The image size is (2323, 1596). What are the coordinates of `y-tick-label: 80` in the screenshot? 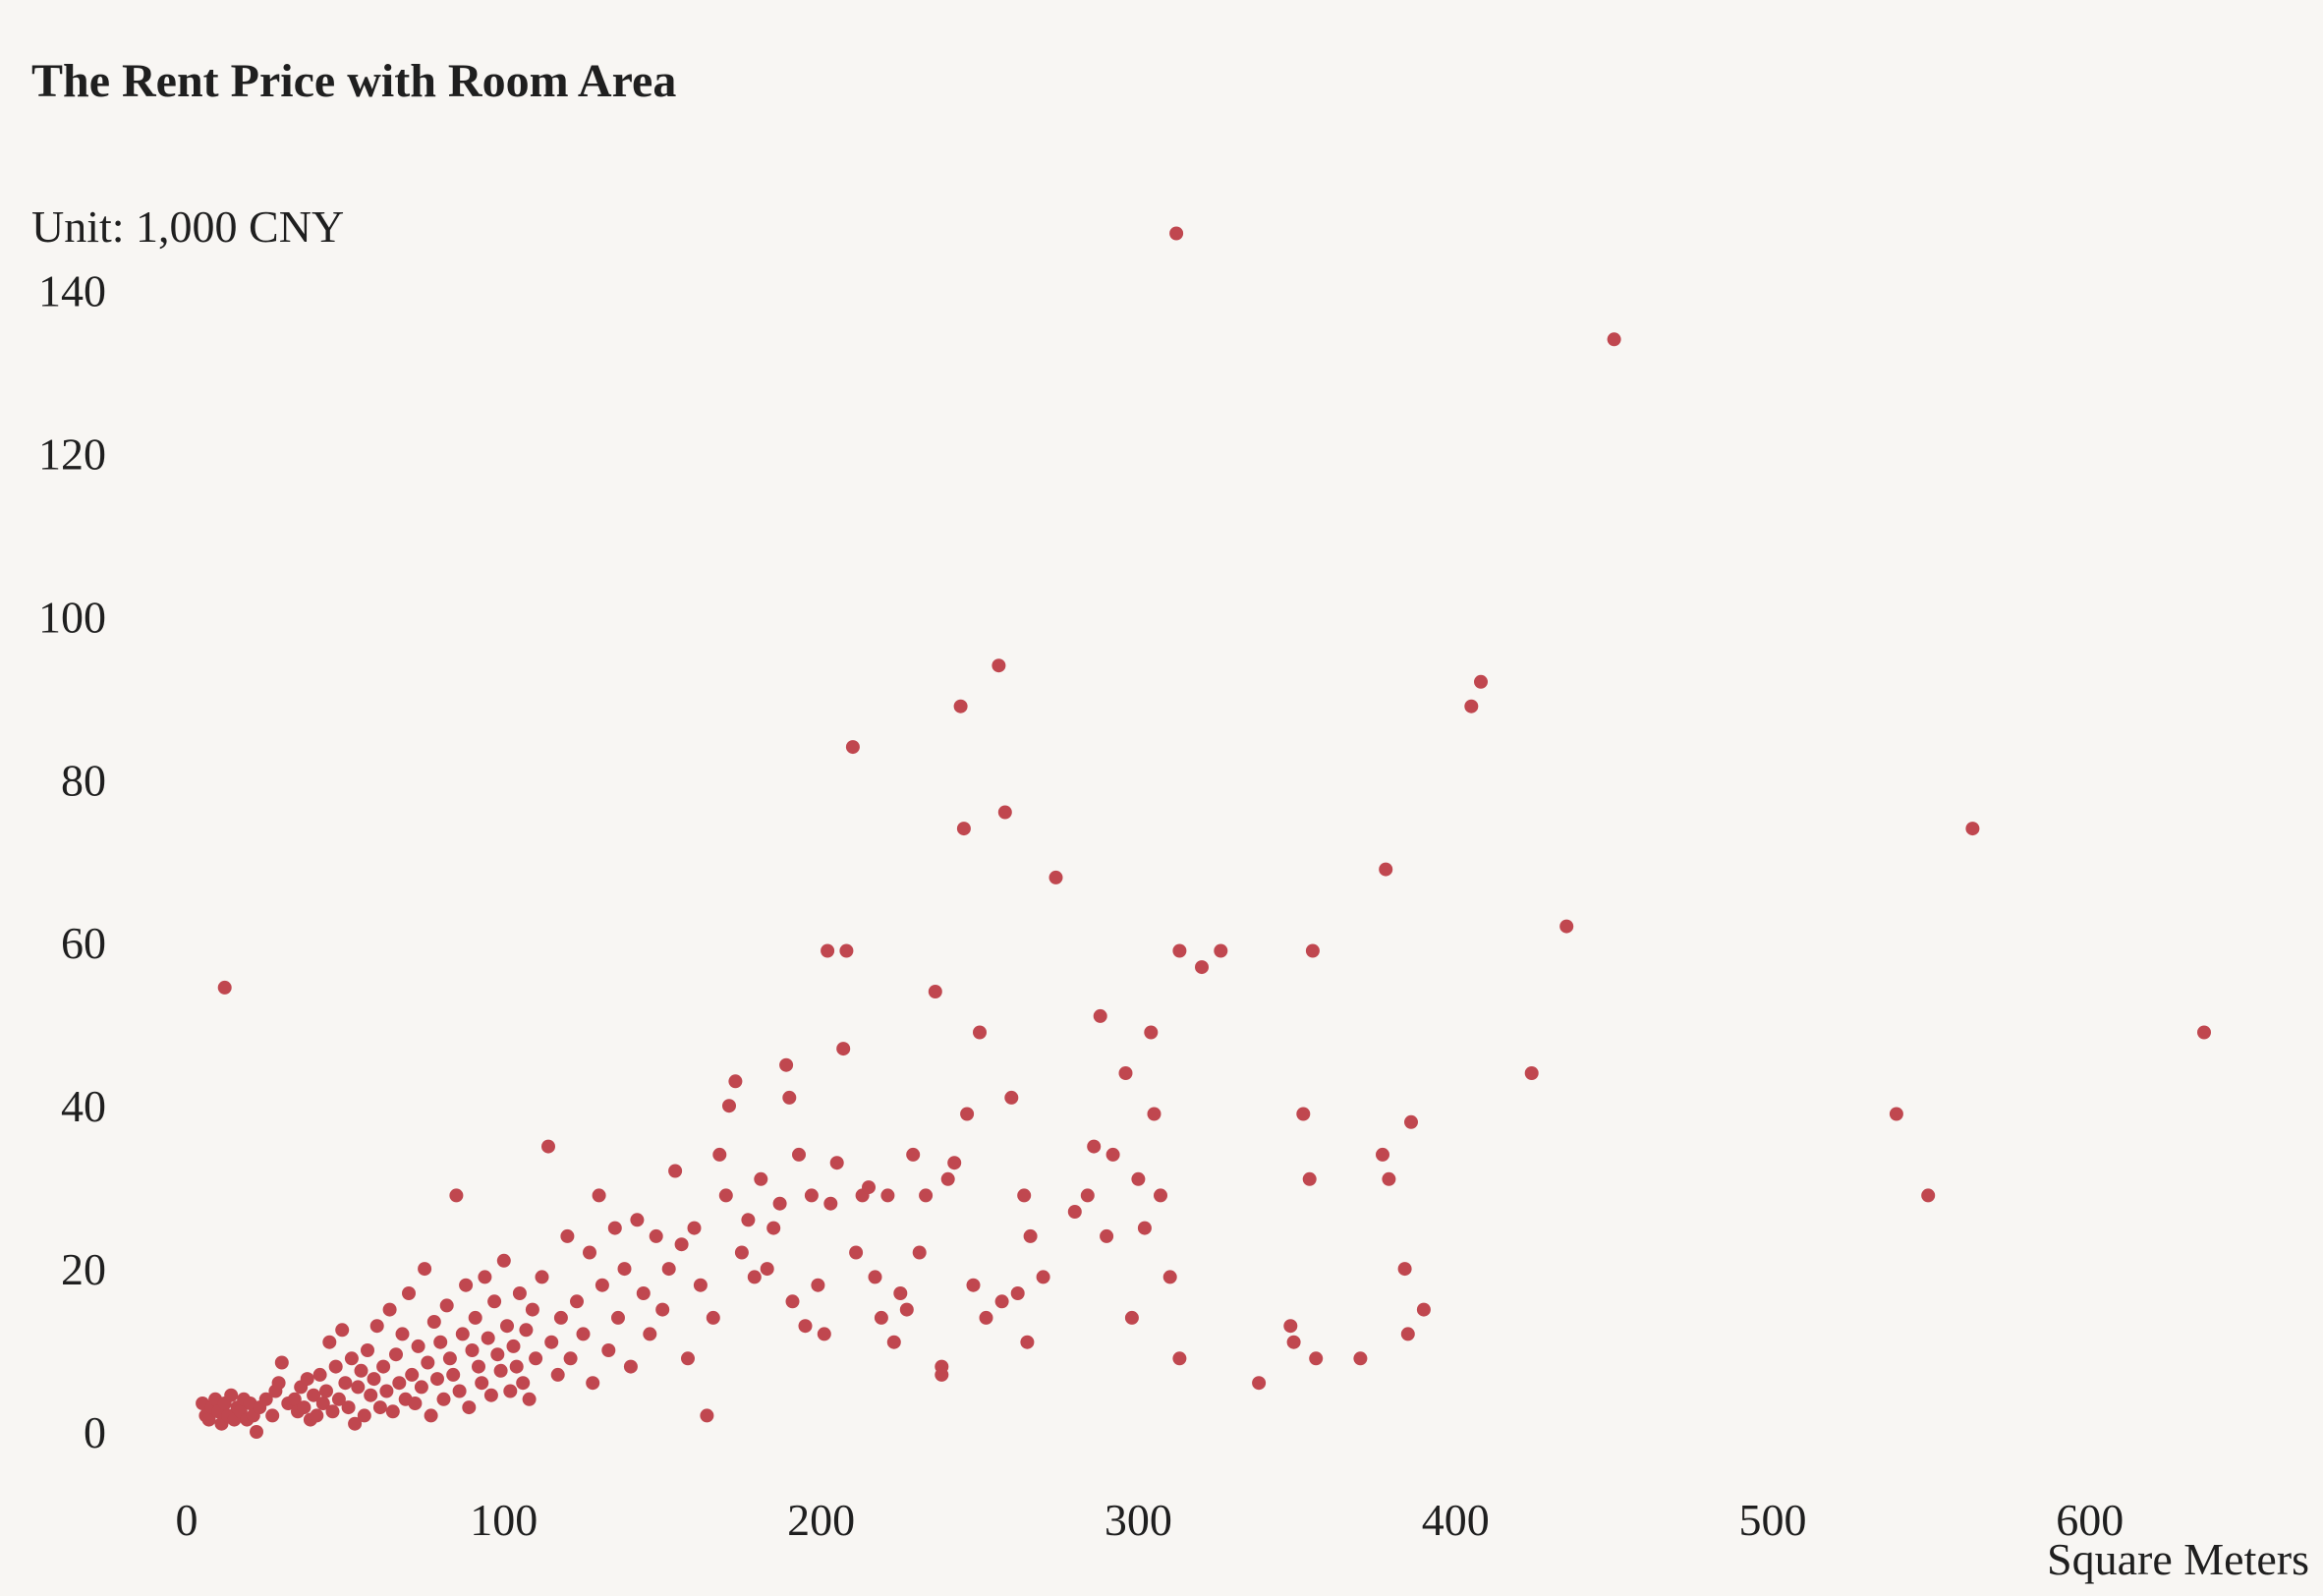 It's located at (84, 780).